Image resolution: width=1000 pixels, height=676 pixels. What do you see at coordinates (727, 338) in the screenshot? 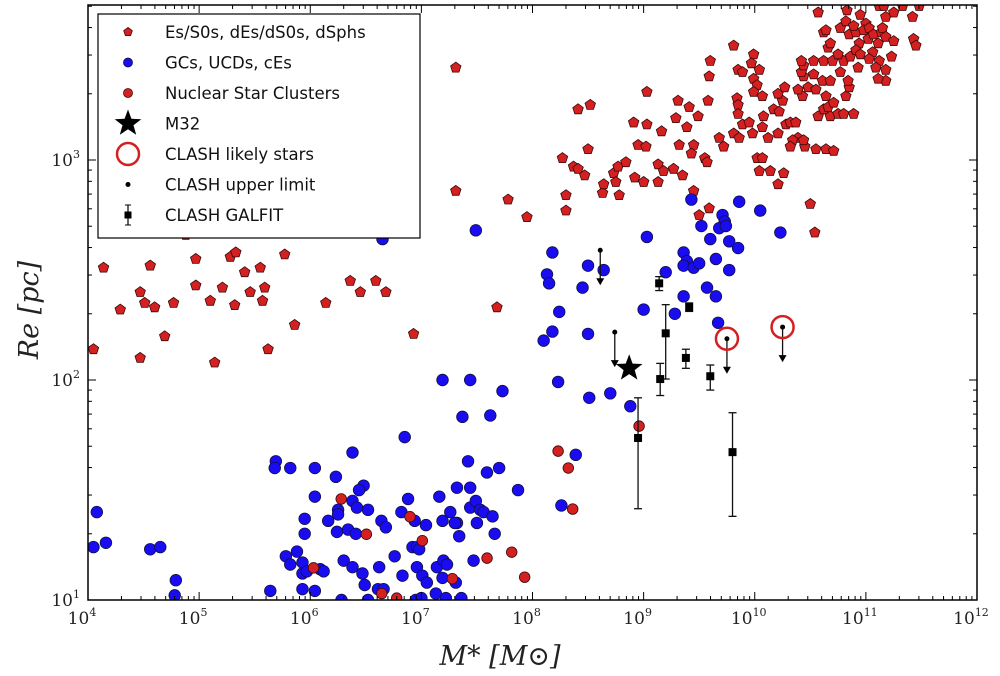
I see `likely-star-ring` at bounding box center [727, 338].